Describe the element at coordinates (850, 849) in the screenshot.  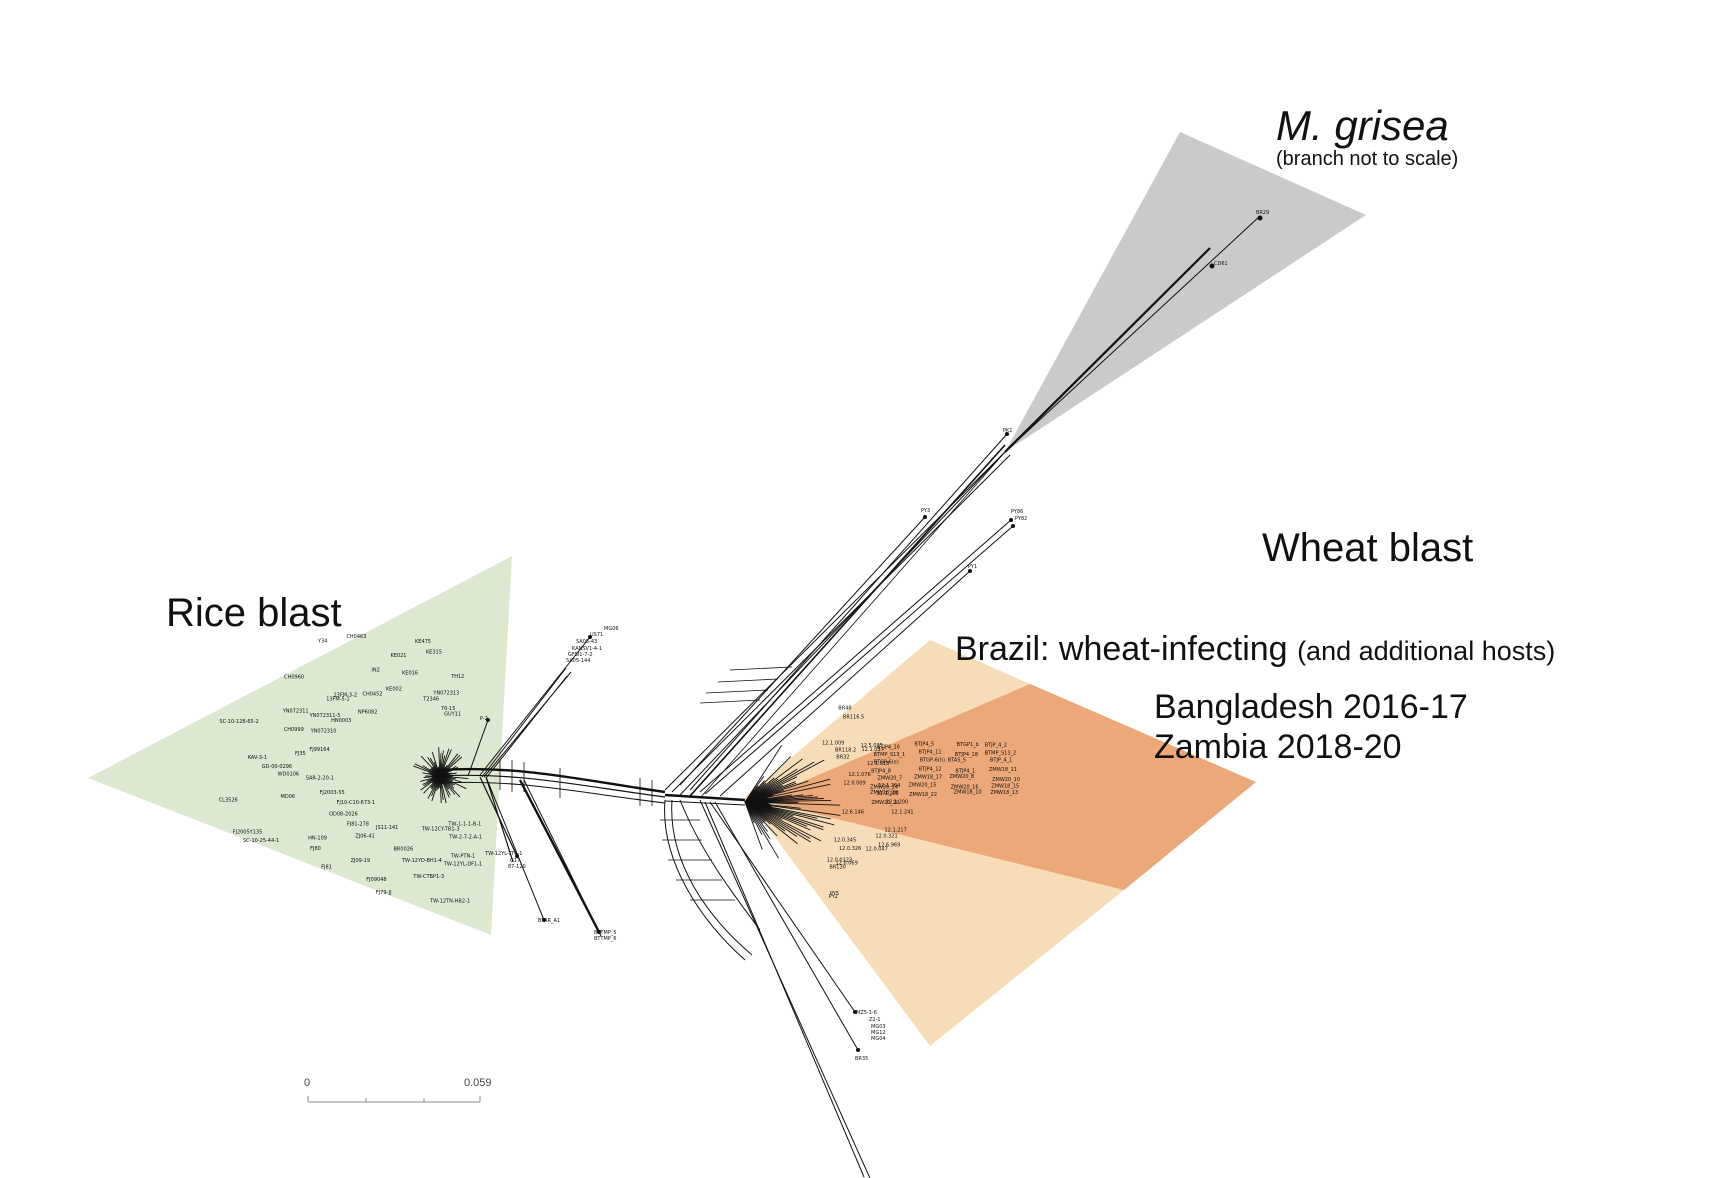
I see `tip-label-brazil: 12.0.326` at that location.